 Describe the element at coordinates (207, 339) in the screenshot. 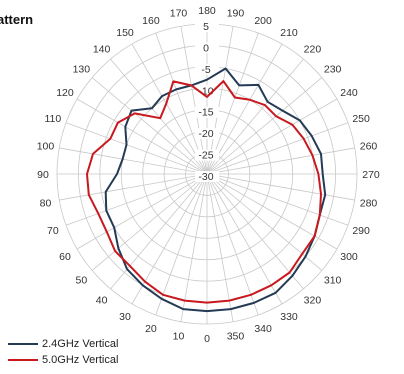

I see `angle-tick-label: 0` at that location.